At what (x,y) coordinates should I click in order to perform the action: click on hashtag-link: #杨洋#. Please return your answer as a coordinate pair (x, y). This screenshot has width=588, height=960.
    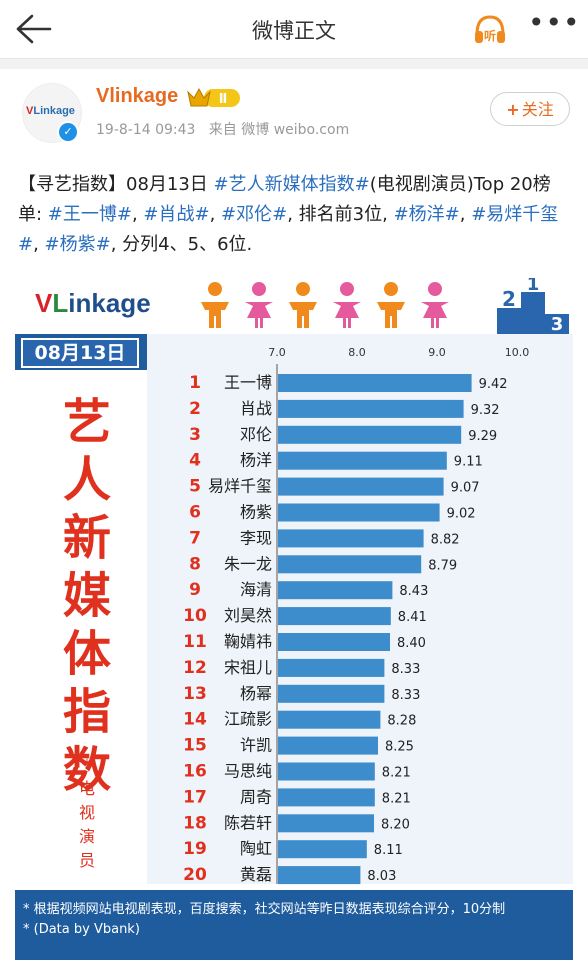
    Looking at the image, I should click on (426, 214).